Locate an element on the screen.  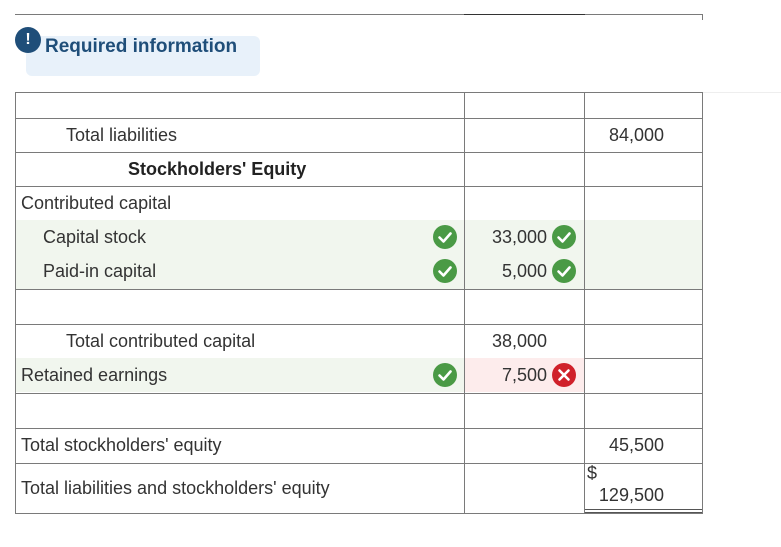
total-contributed-capital-amount: 38,000 is located at coordinates (519, 341).